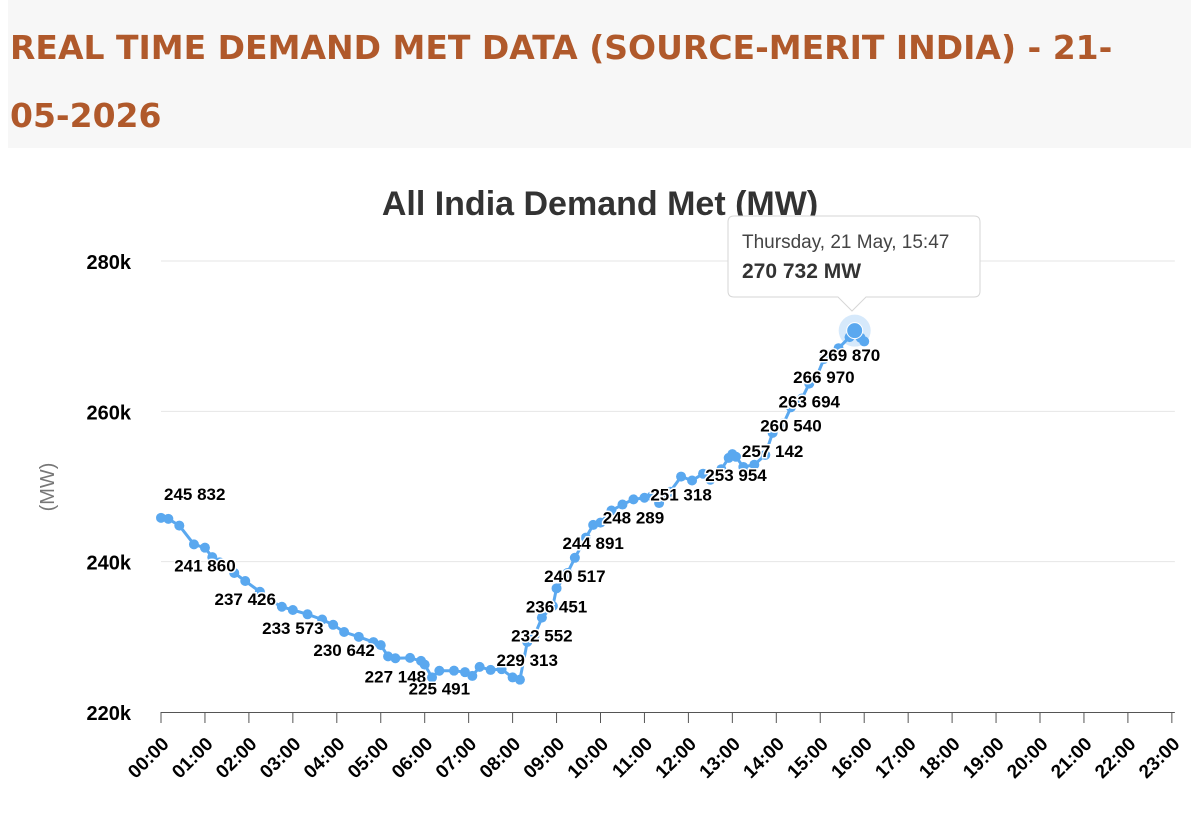 The image size is (1199, 814). Describe the element at coordinates (245, 599) in the screenshot. I see `data-label: 237 426` at that location.